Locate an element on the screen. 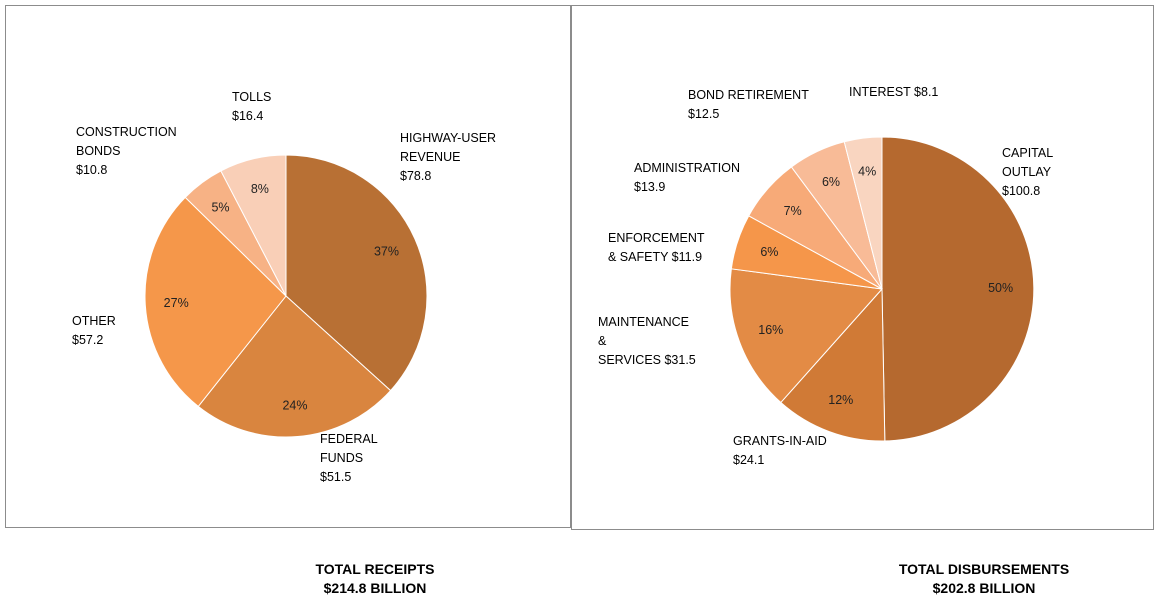 Image resolution: width=1155 pixels, height=598 pixels. total-disbursements: TOTAL DISBURSEMENTS $202.8 BILLION is located at coordinates (984, 579).